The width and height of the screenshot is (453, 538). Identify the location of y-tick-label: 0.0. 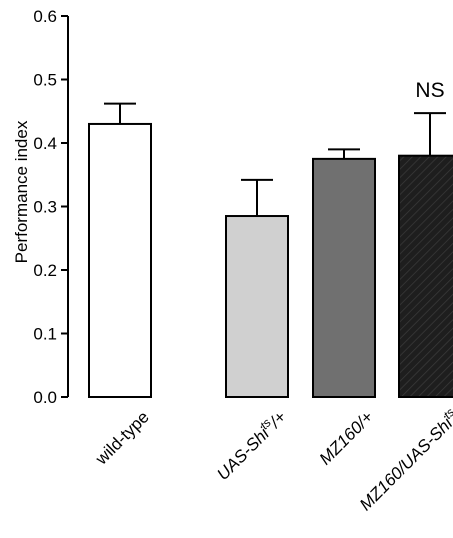
(45, 397).